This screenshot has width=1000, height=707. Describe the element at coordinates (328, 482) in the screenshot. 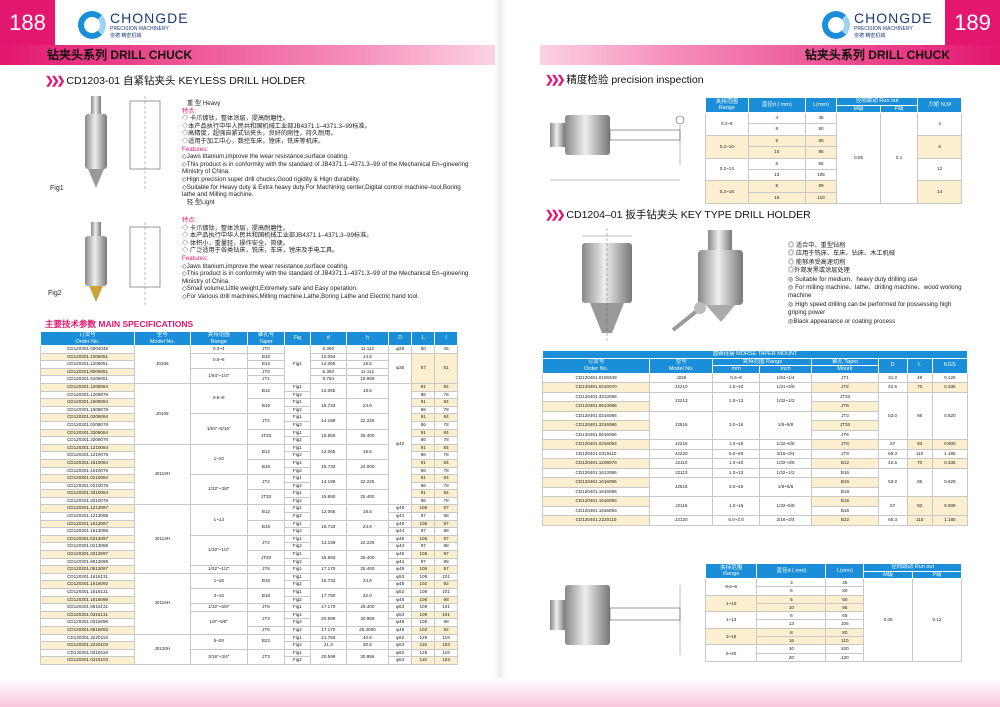

I see `table-cell: 14.199` at that location.